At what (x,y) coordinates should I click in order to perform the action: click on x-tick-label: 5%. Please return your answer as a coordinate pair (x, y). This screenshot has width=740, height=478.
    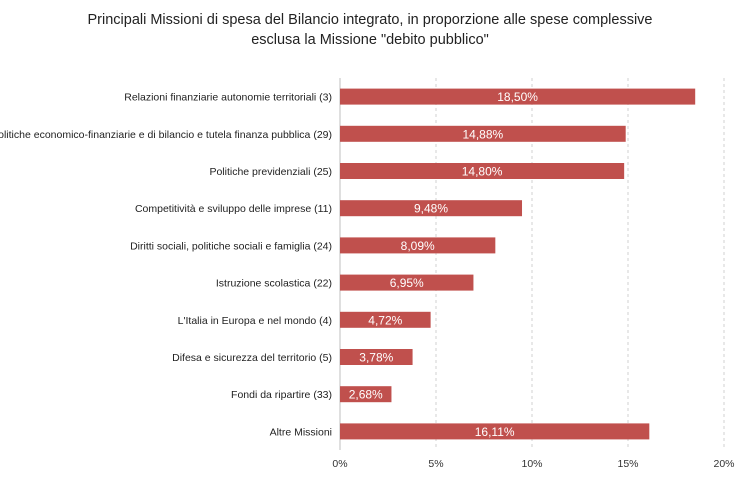
    Looking at the image, I should click on (435, 464).